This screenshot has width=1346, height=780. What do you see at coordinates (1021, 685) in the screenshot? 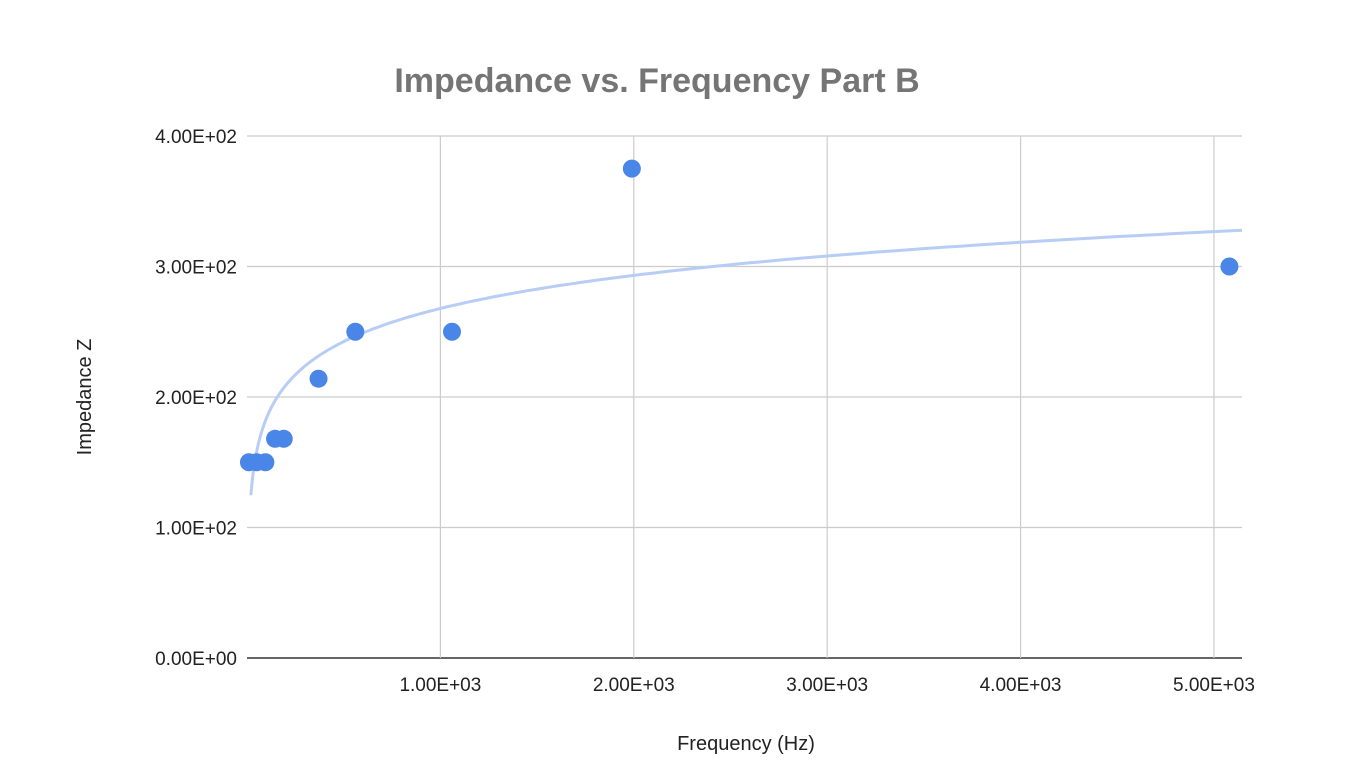
I see `x-tick-label: 4.00E+03` at bounding box center [1021, 685].